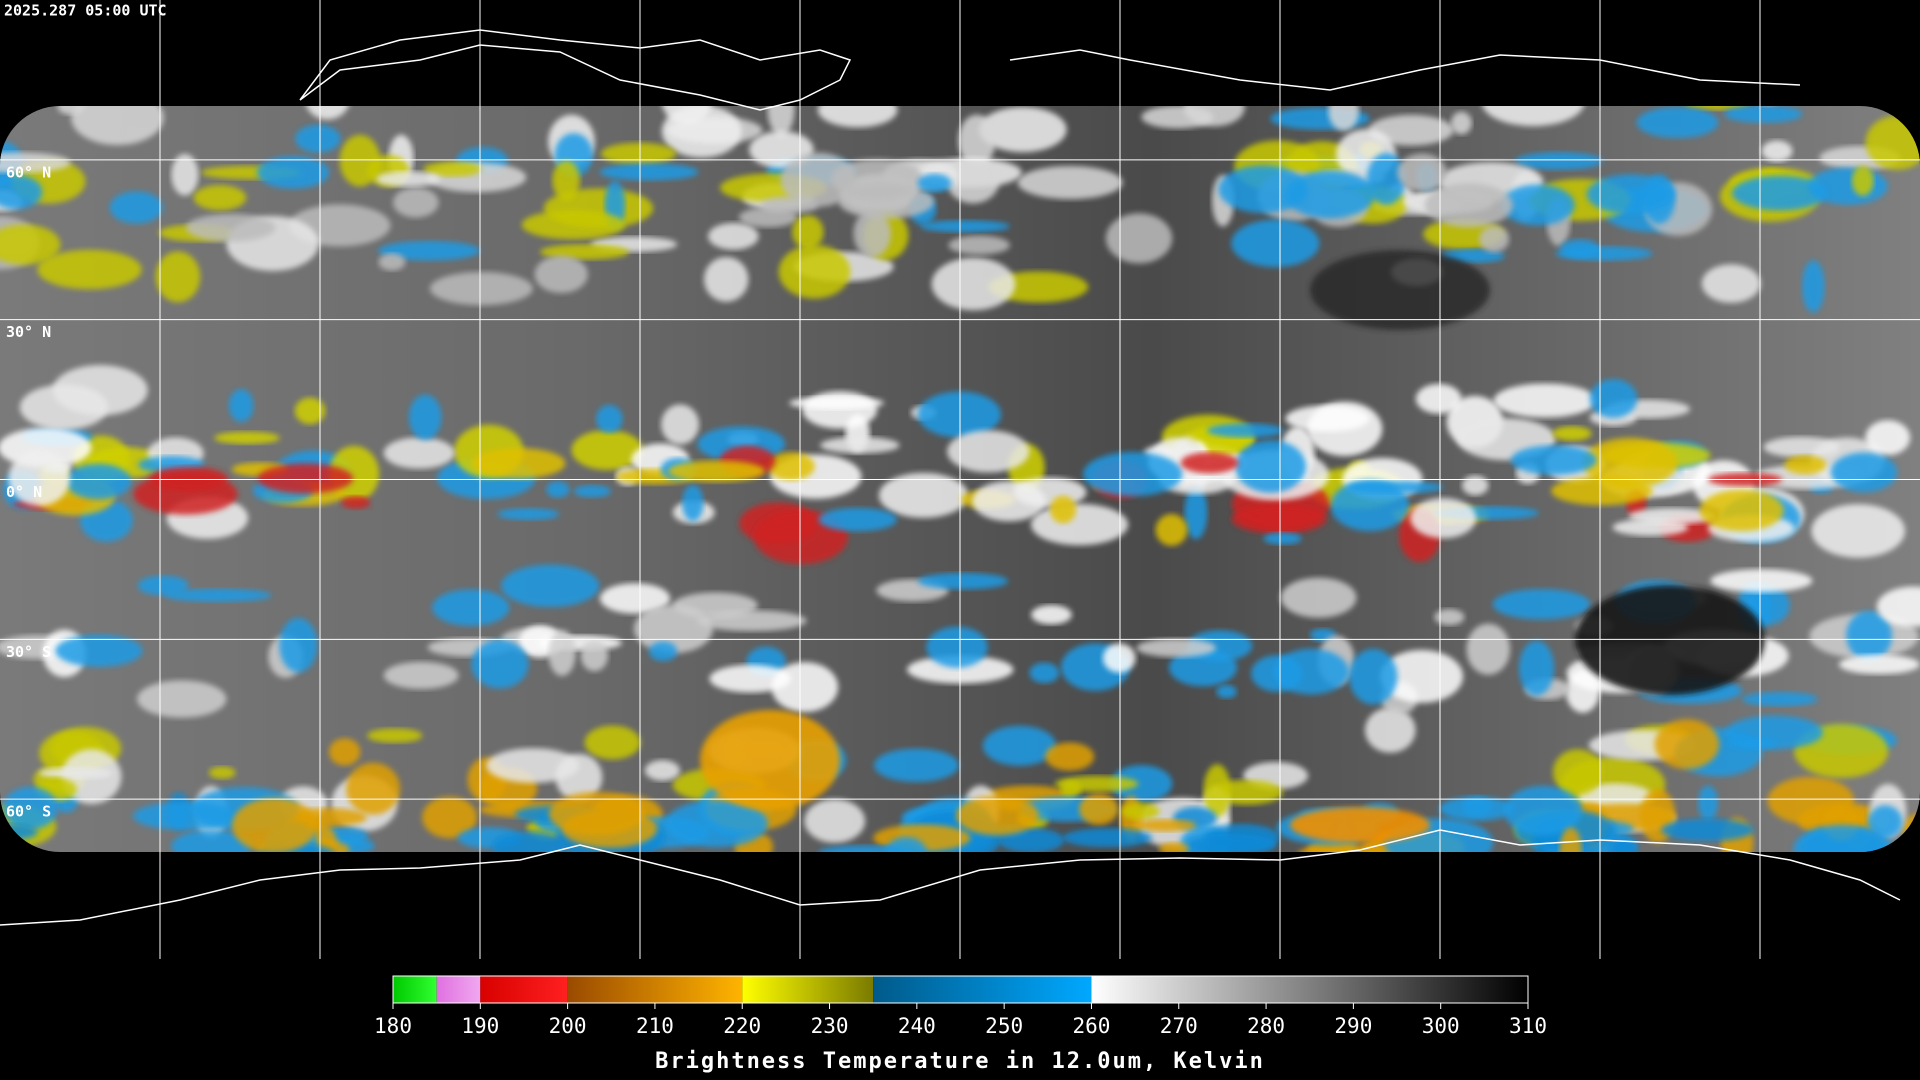 The image size is (1920, 1080). I want to click on colorbar-tick-label: 270, so click(1179, 1026).